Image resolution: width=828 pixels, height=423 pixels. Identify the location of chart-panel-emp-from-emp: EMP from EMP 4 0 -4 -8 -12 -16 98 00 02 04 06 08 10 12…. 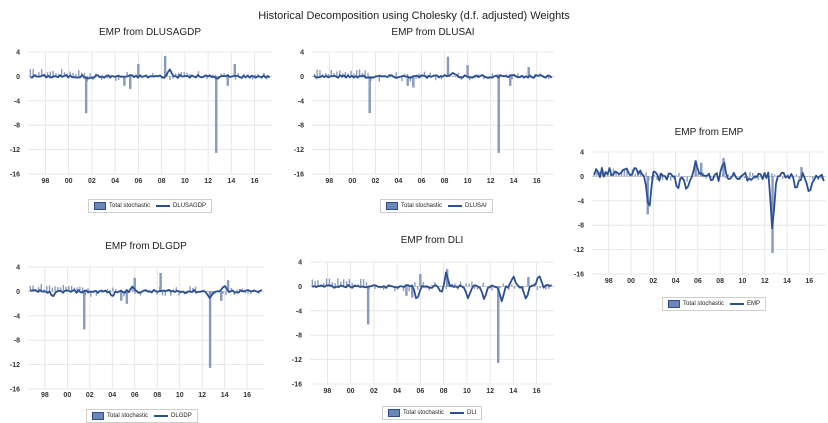
(698, 222).